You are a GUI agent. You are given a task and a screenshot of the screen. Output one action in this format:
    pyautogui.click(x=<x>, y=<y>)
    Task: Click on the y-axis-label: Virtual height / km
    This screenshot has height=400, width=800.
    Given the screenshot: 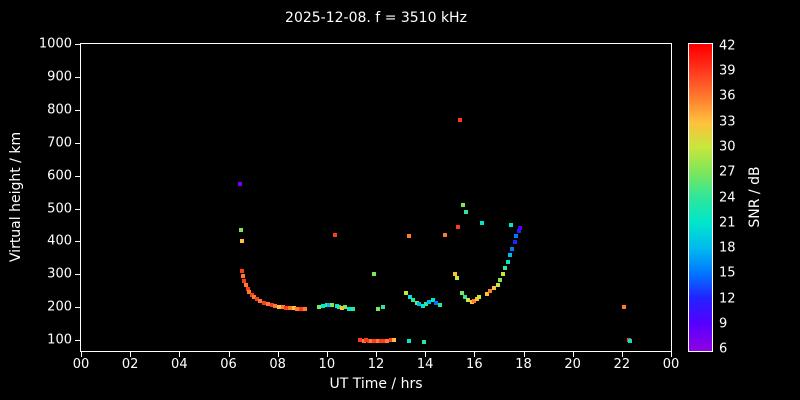 What is the action you would take?
    pyautogui.click(x=16, y=197)
    